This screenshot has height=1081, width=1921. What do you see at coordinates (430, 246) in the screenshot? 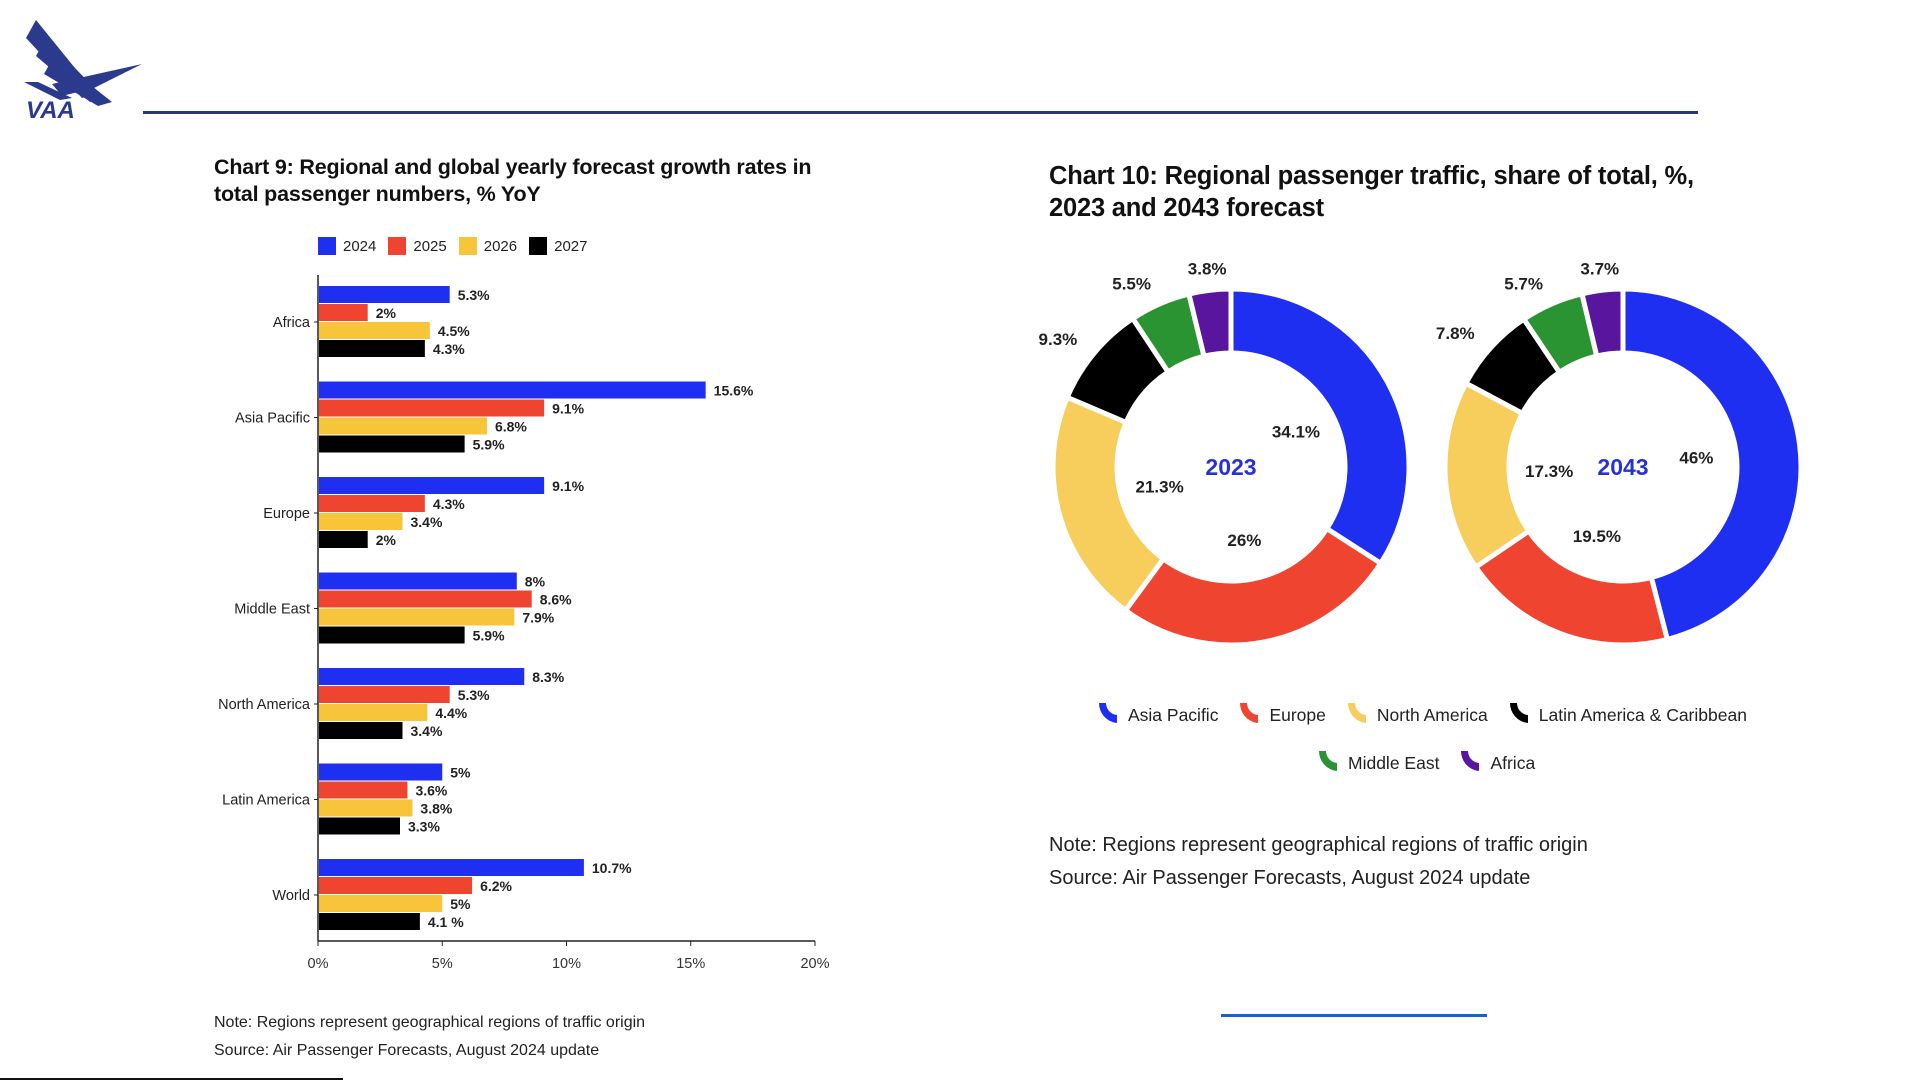
I see `legend-label: 2025` at bounding box center [430, 246].